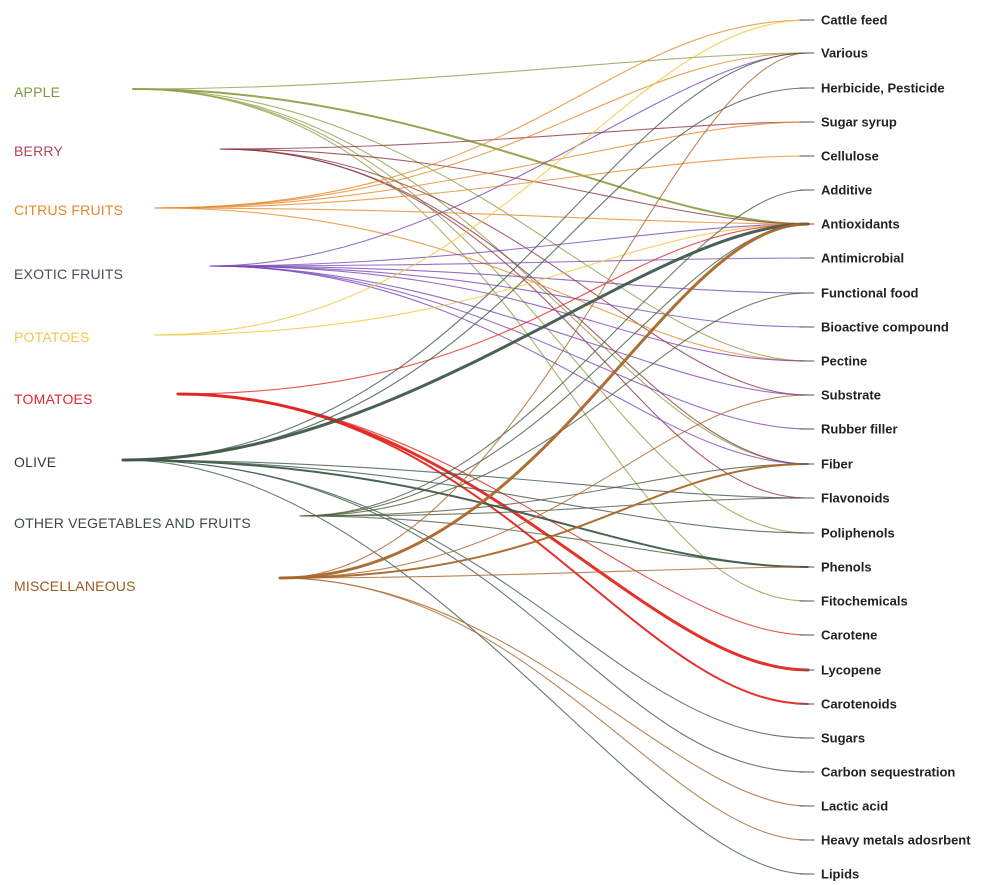  I want to click on source-label-potatoes: POTATOES, so click(52, 337).